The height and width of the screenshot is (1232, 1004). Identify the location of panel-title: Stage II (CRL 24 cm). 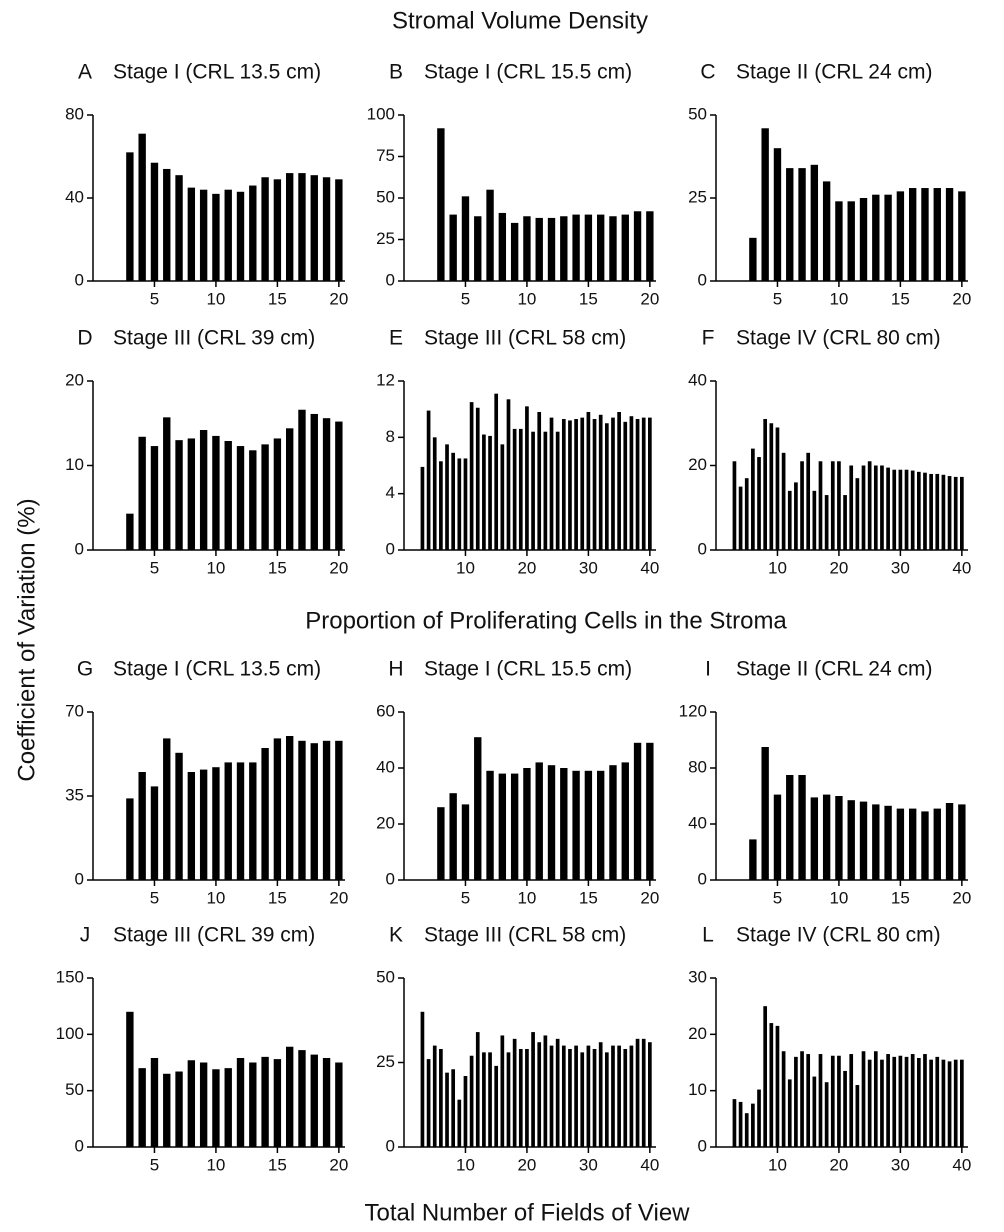
(834, 72).